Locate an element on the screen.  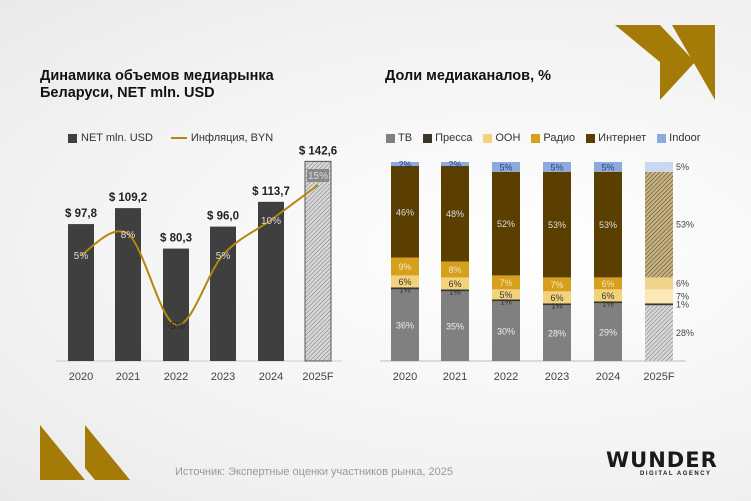
inflation-label: 10% is located at coordinates (271, 221).